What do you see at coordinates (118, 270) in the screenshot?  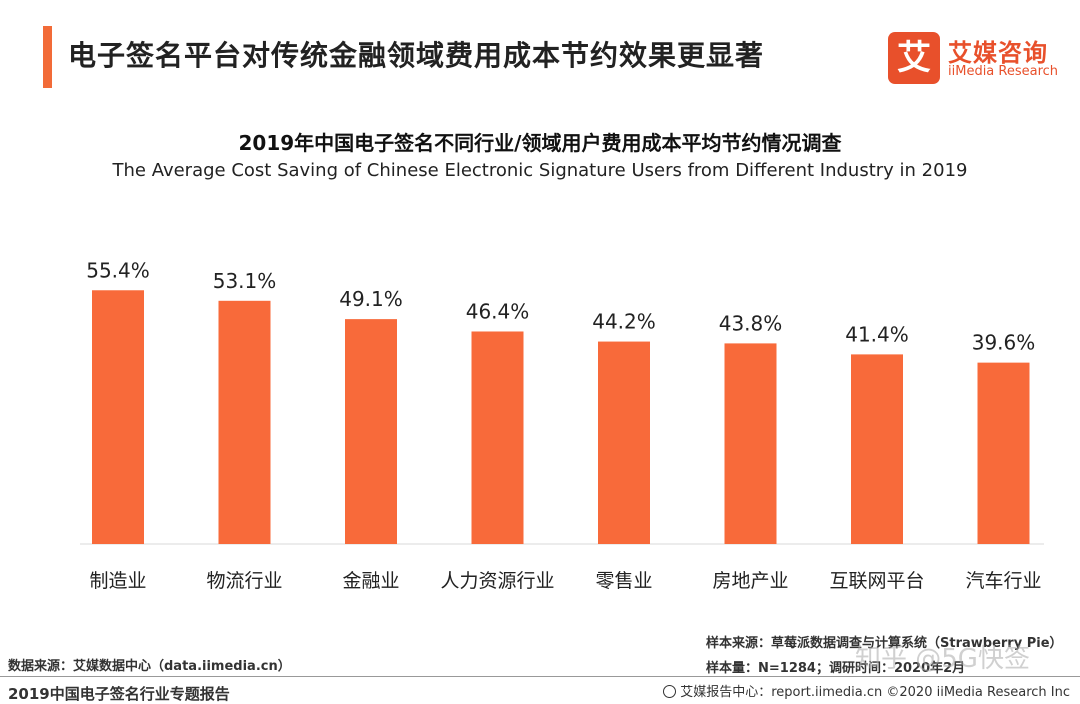 I see `data-label-0: 55.4%` at bounding box center [118, 270].